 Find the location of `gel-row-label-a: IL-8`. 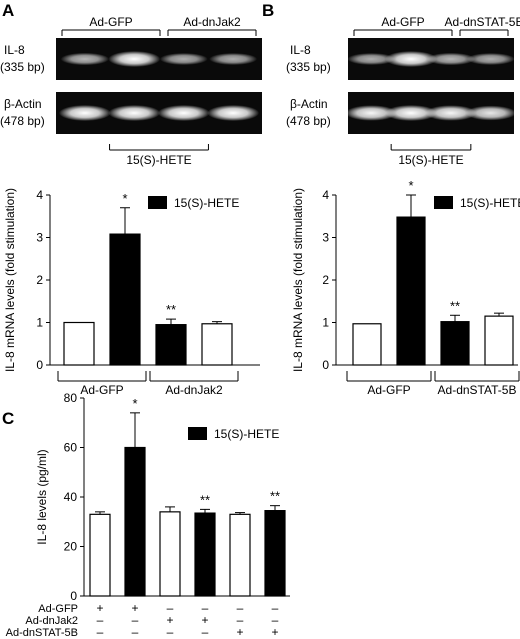

gel-row-label-a: IL-8 is located at coordinates (14, 50).